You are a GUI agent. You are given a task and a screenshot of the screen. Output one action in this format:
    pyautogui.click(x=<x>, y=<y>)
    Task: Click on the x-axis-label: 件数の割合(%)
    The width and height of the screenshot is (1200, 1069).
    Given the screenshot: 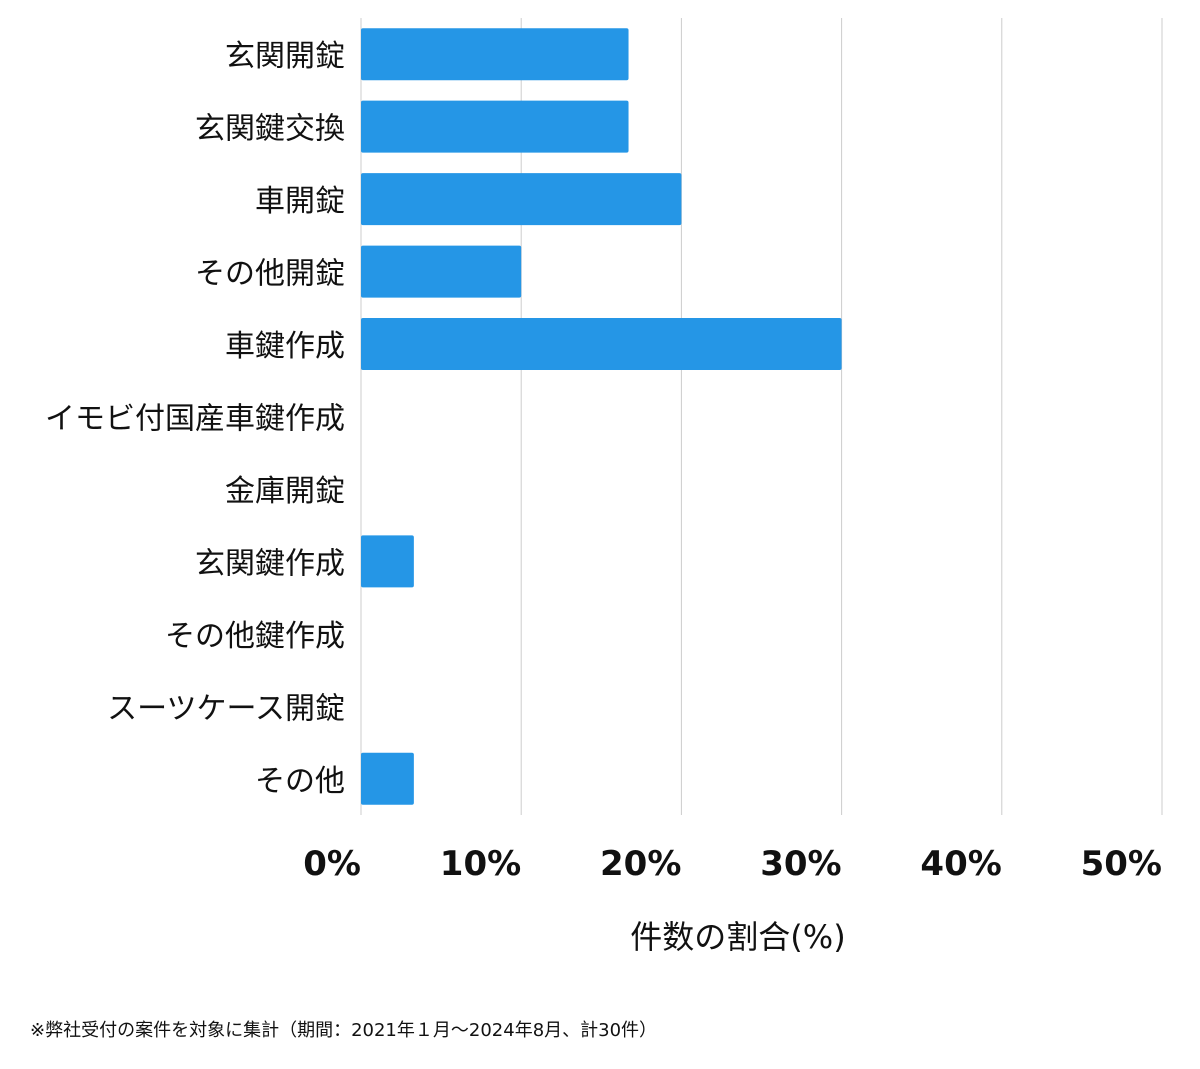 What is the action you would take?
    pyautogui.click(x=737, y=937)
    